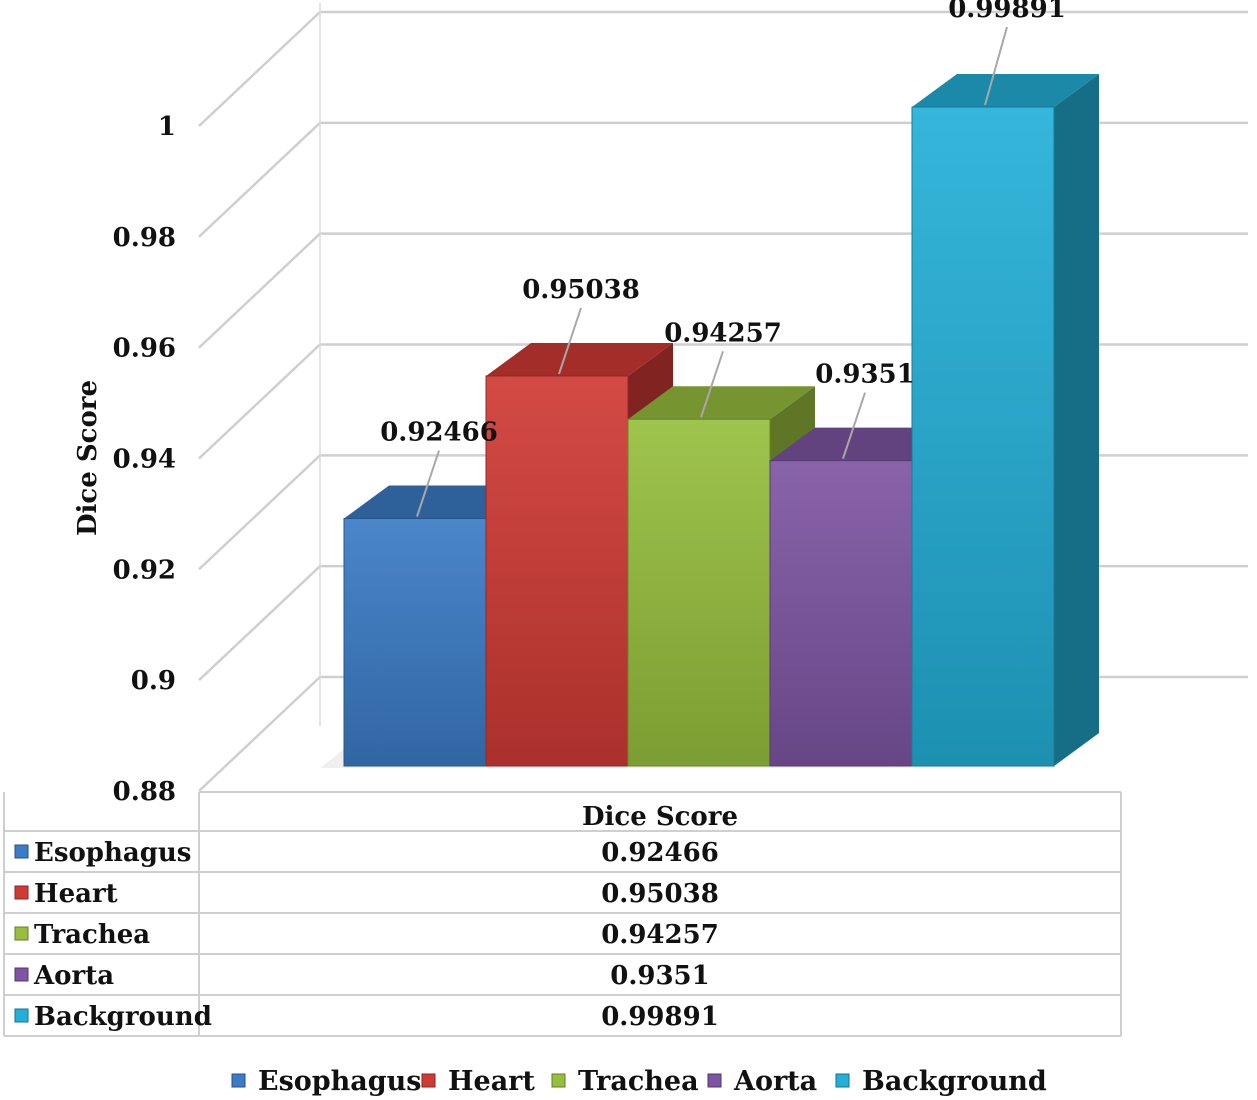 This screenshot has width=1257, height=1100. Describe the element at coordinates (153, 681) in the screenshot. I see `y-tick-label: 0.9` at that location.